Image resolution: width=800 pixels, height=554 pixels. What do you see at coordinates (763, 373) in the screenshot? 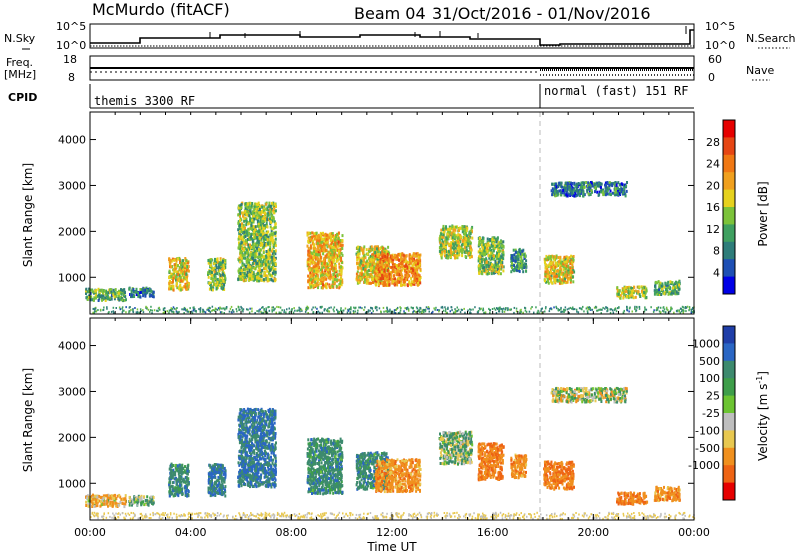
I see `velocity-colorbar-label-end: ]` at bounding box center [763, 373].